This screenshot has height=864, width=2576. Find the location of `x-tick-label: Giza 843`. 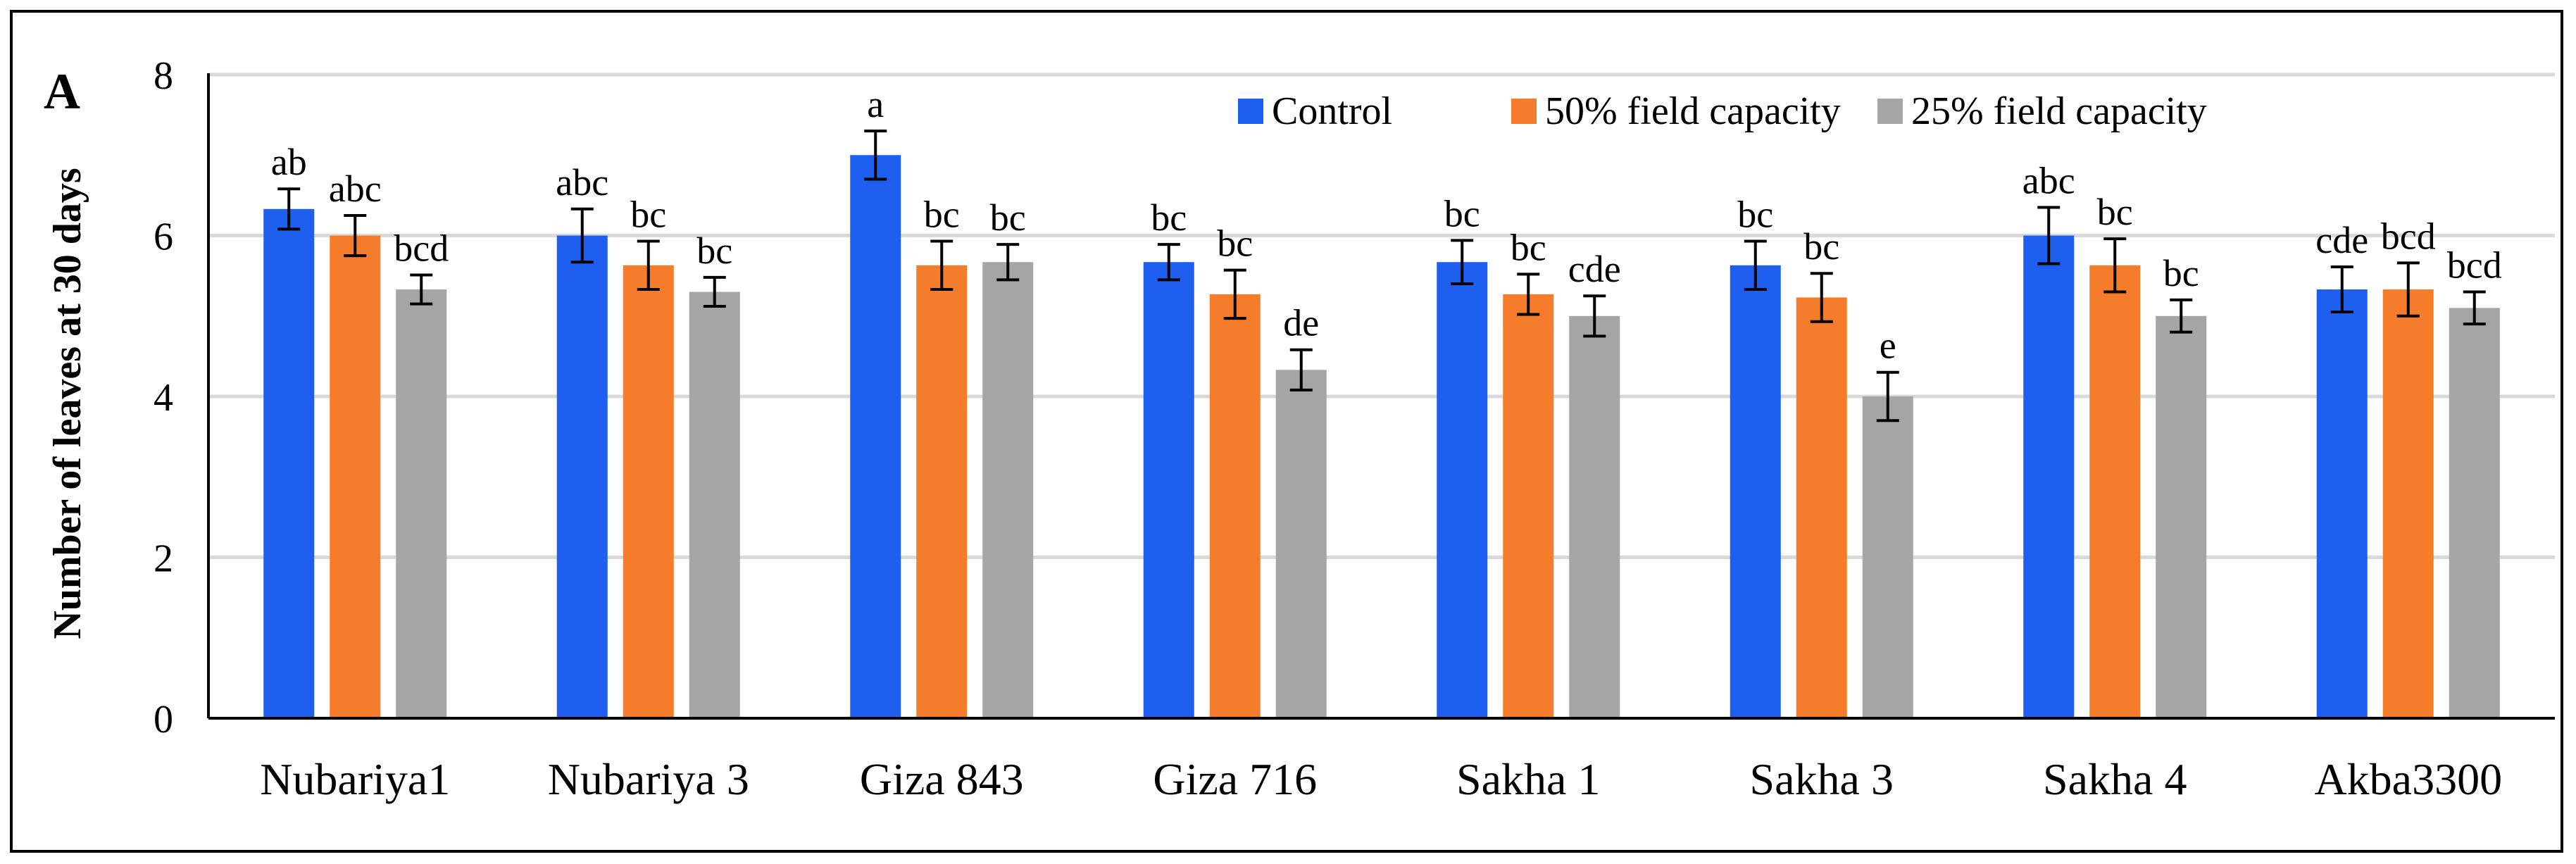

x-tick-label: Giza 843 is located at coordinates (942, 779).